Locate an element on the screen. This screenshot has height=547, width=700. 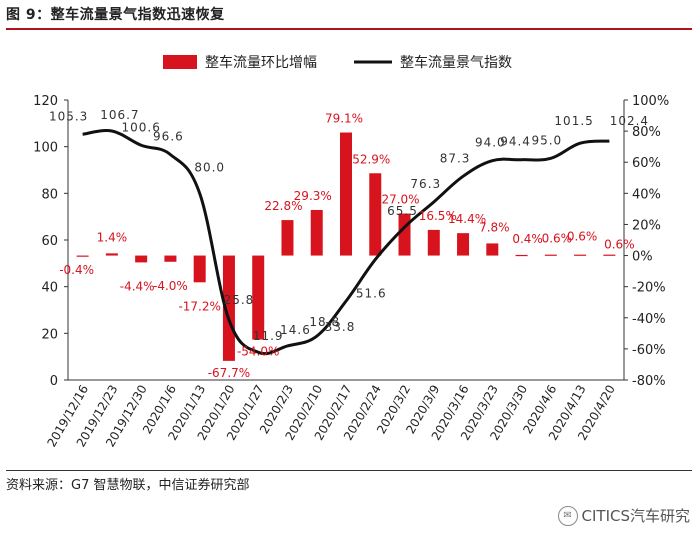
left-axis-tick-label: 100 is located at coordinates (45, 148).